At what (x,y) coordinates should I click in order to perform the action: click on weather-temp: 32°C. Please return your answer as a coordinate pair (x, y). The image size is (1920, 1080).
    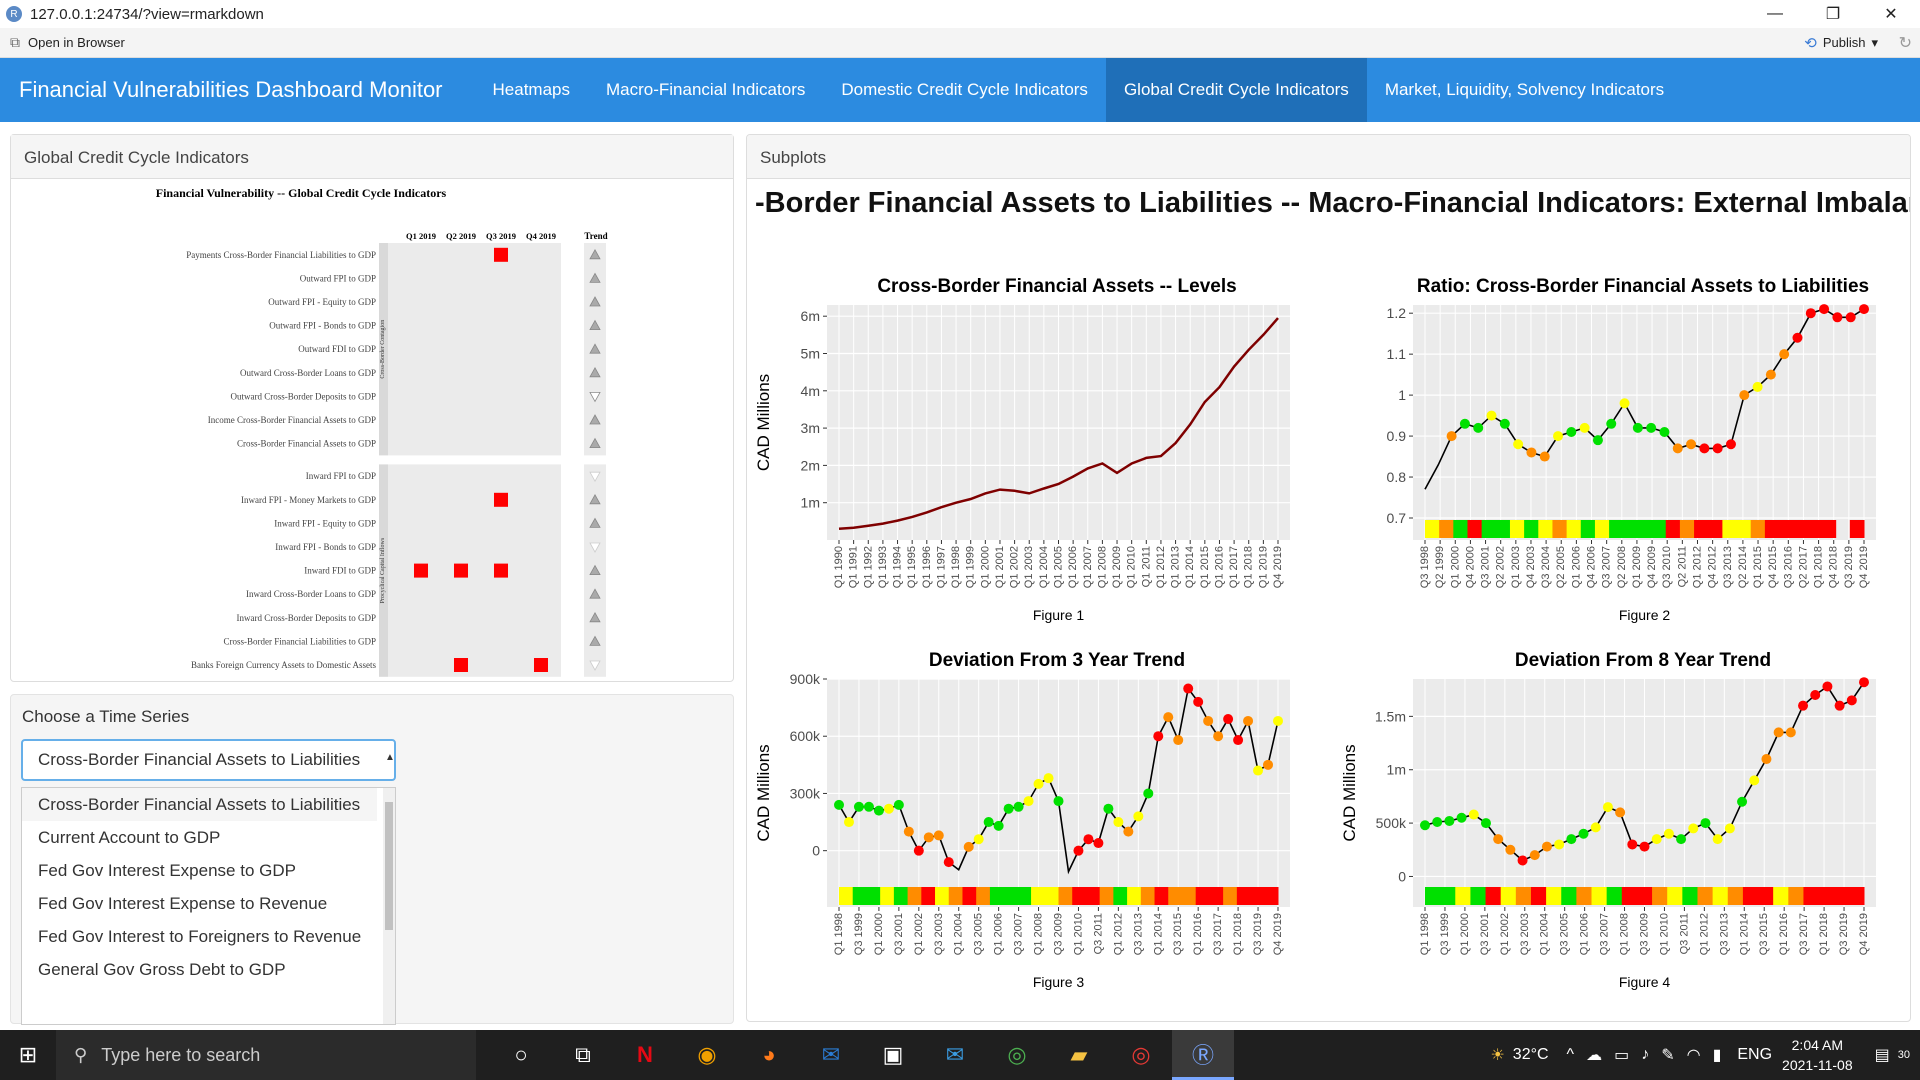
    Looking at the image, I should click on (1530, 1054).